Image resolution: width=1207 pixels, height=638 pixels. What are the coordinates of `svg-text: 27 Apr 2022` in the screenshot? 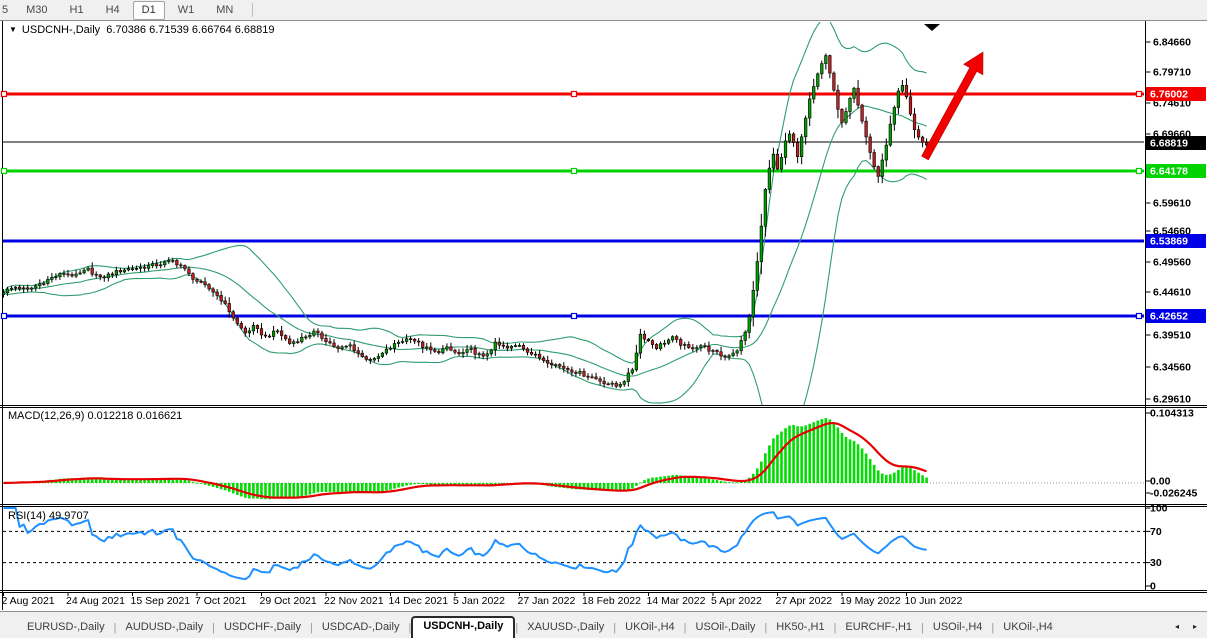 It's located at (804, 601).